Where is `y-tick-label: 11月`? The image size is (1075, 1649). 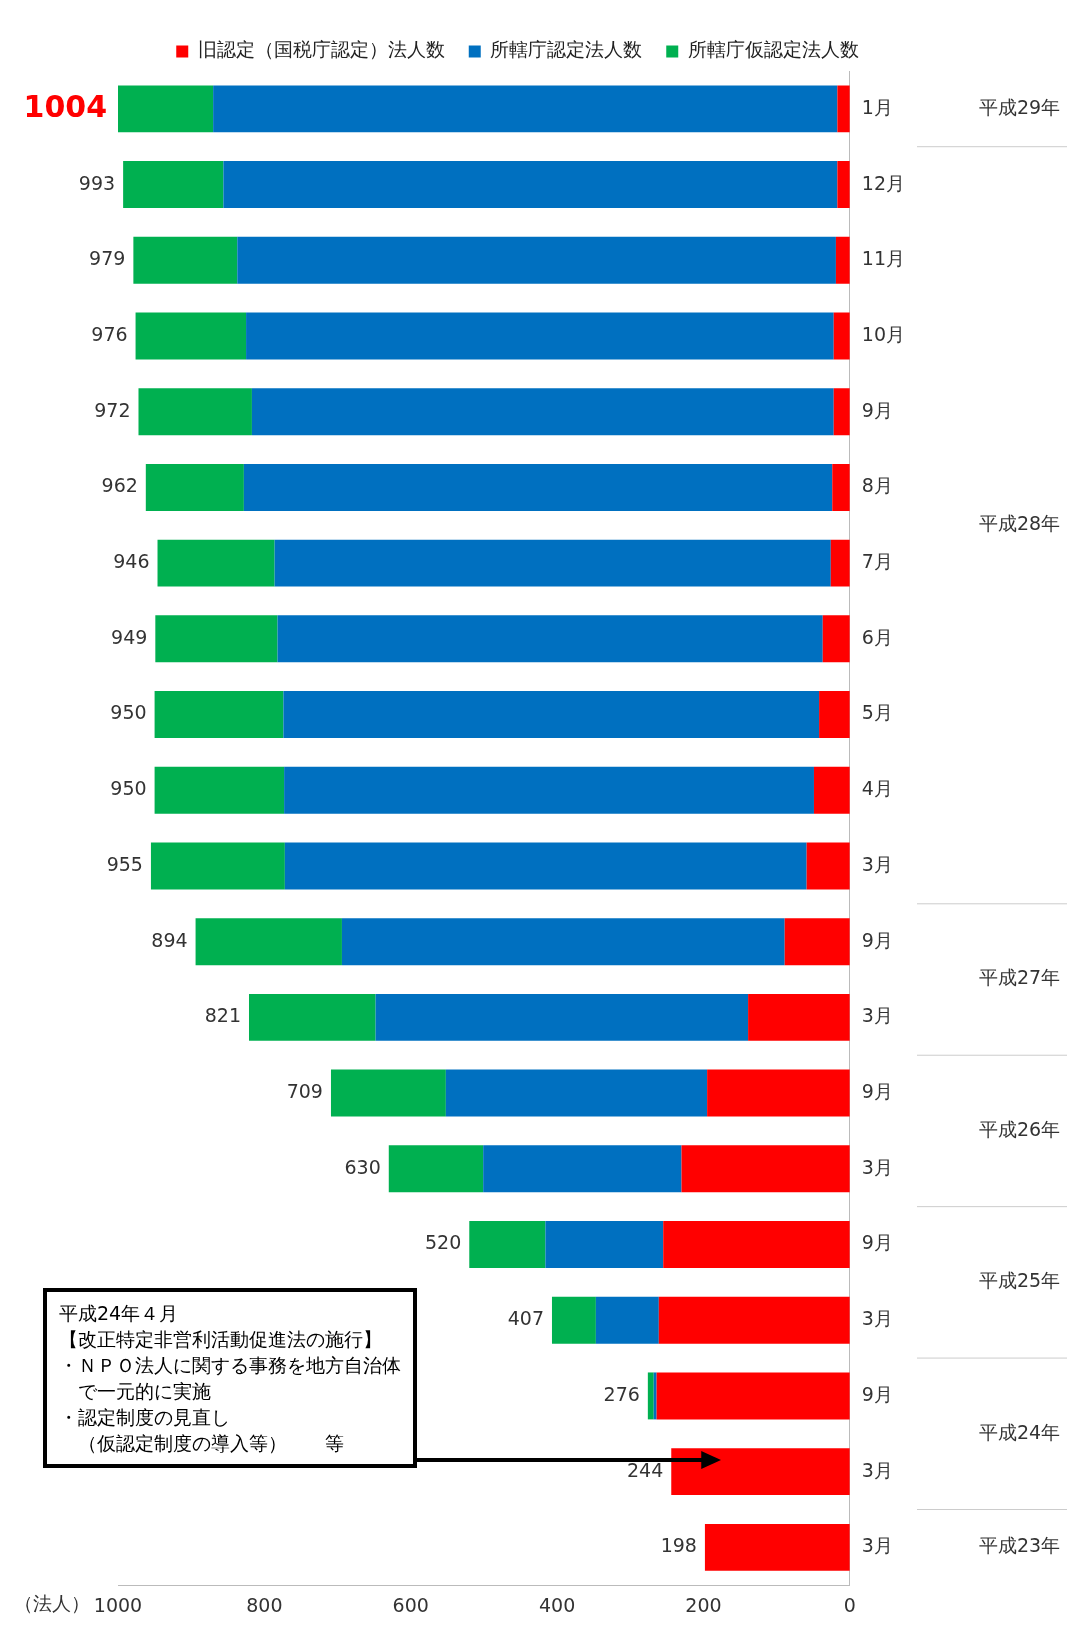 y-tick-label: 11月 is located at coordinates (883, 258).